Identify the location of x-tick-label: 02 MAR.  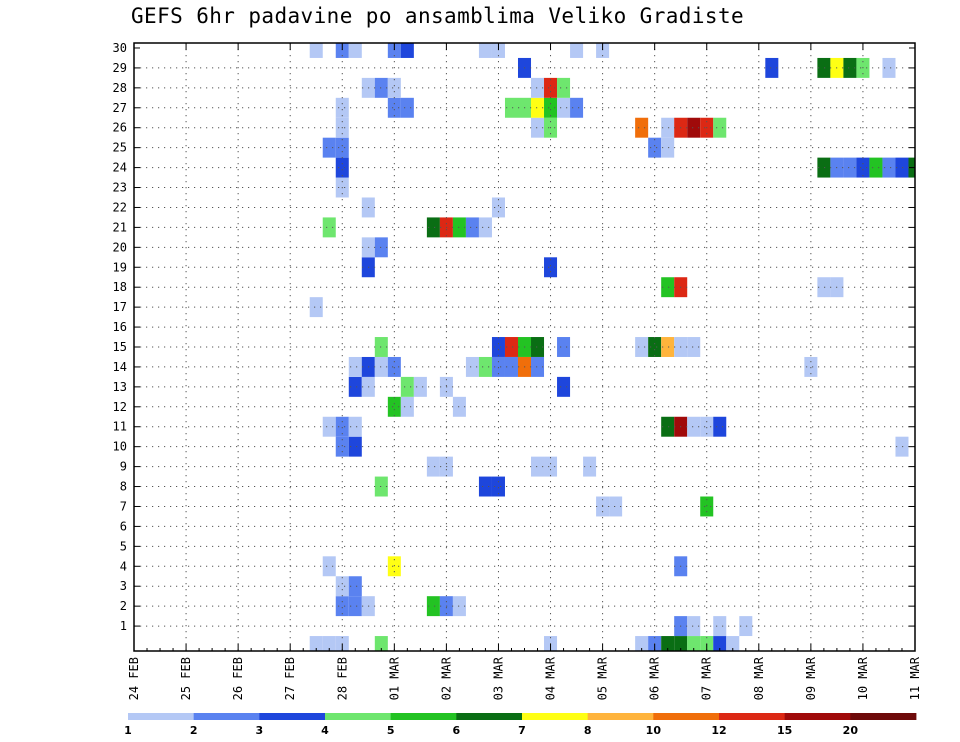
(446, 678).